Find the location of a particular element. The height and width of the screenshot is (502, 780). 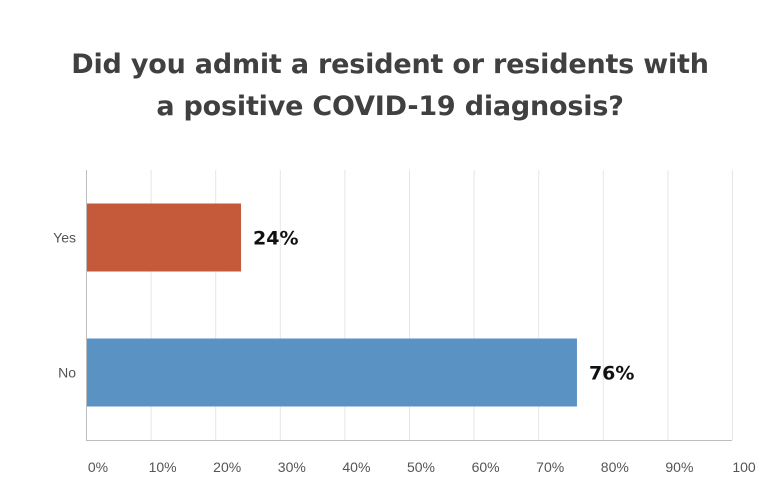

x-tick-label: 90% is located at coordinates (679, 467).